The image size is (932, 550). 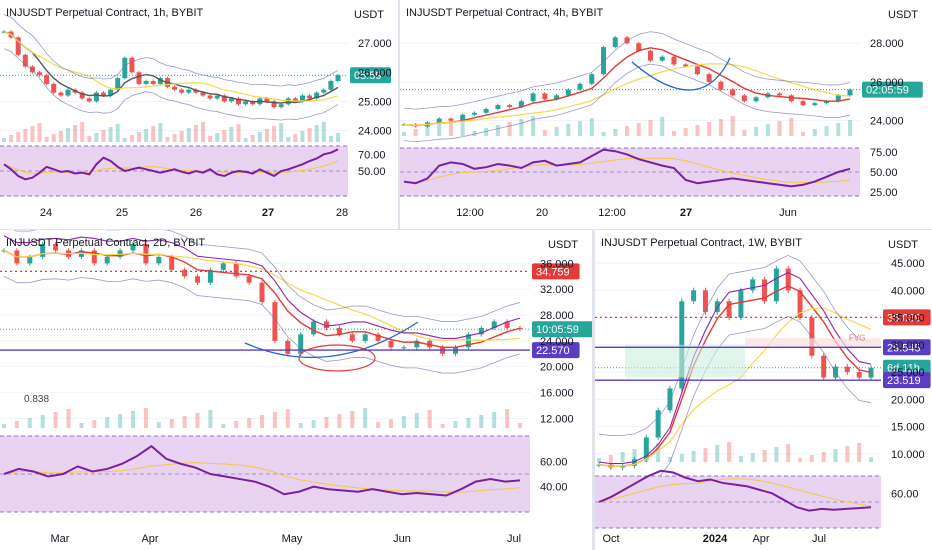 I want to click on price-axis-tick: 26.000, so click(x=375, y=73).